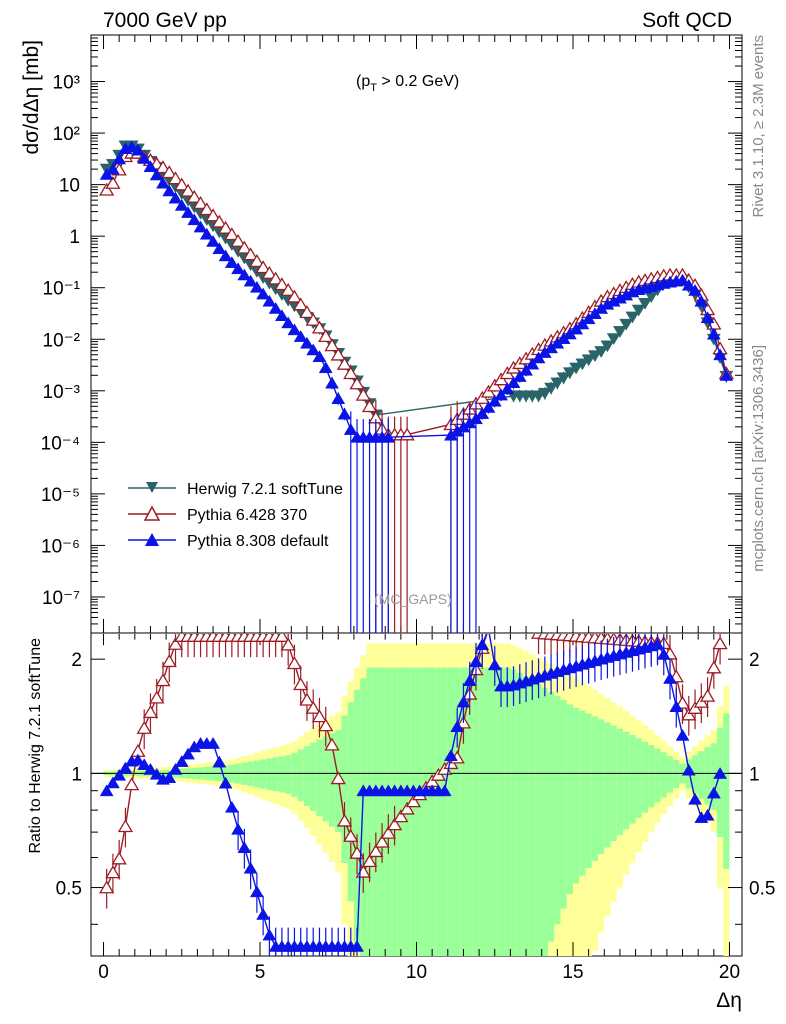 This screenshot has width=786, height=1024. Describe the element at coordinates (247, 515) in the screenshot. I see `legend-label-pythia6: Pythia 6.428 370` at that location.